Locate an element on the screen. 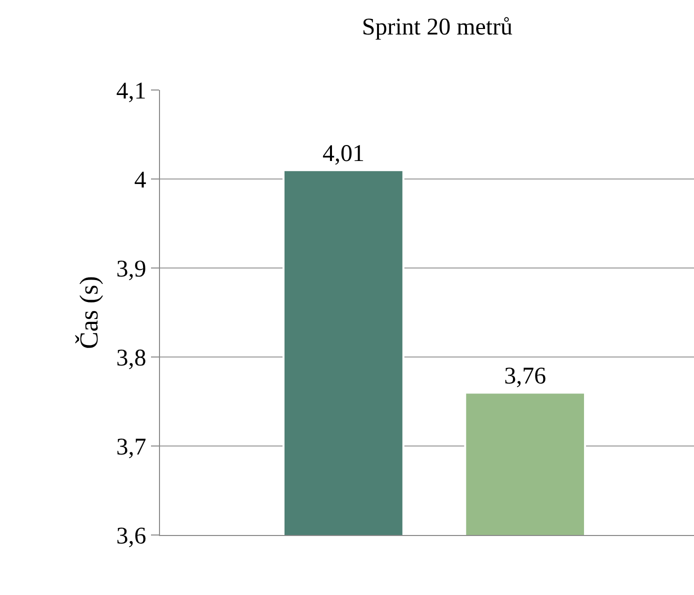 The image size is (694, 595). y-tick-label: 4 is located at coordinates (140, 180).